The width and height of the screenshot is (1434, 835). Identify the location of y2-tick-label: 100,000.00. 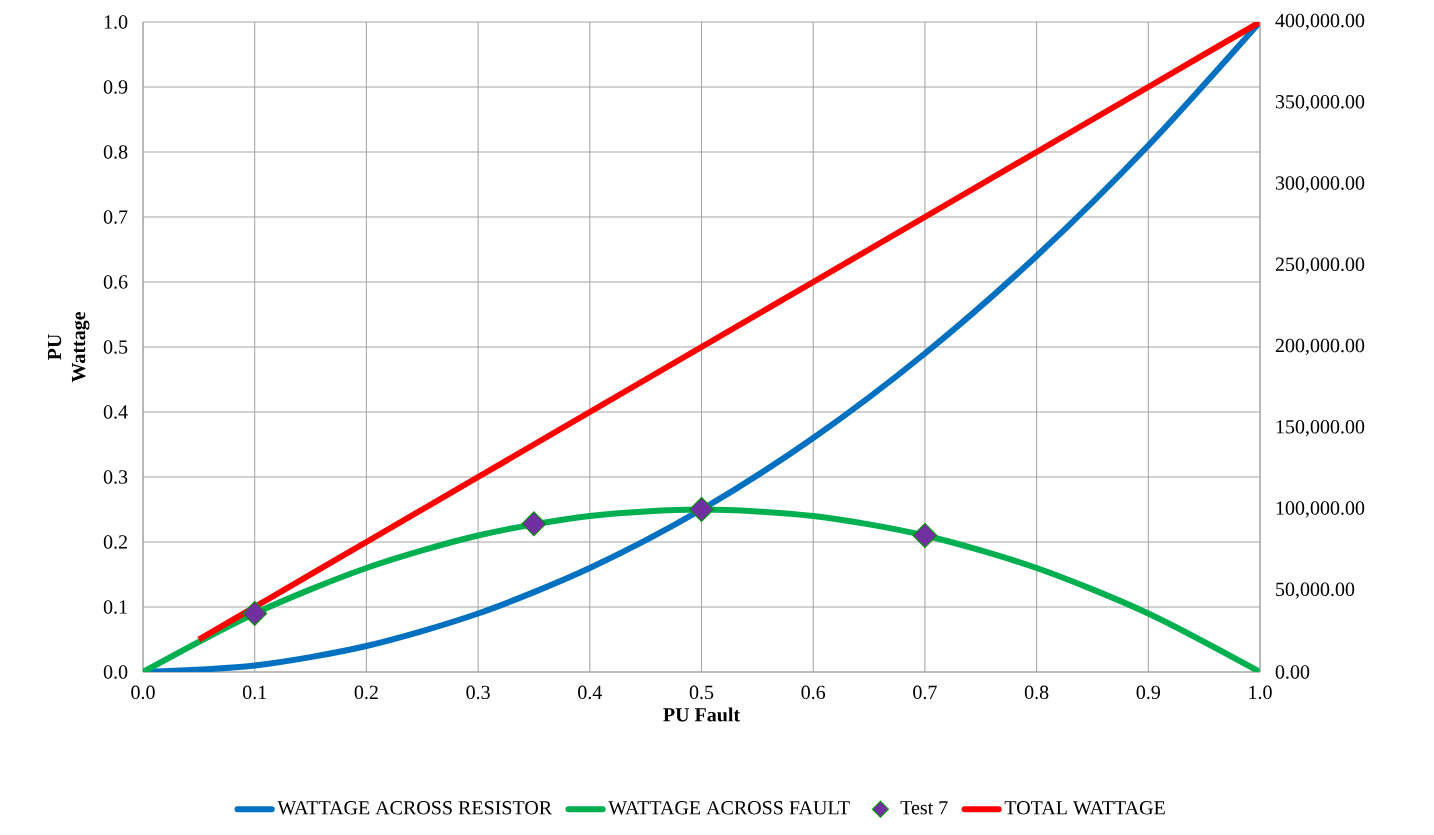
(1320, 509).